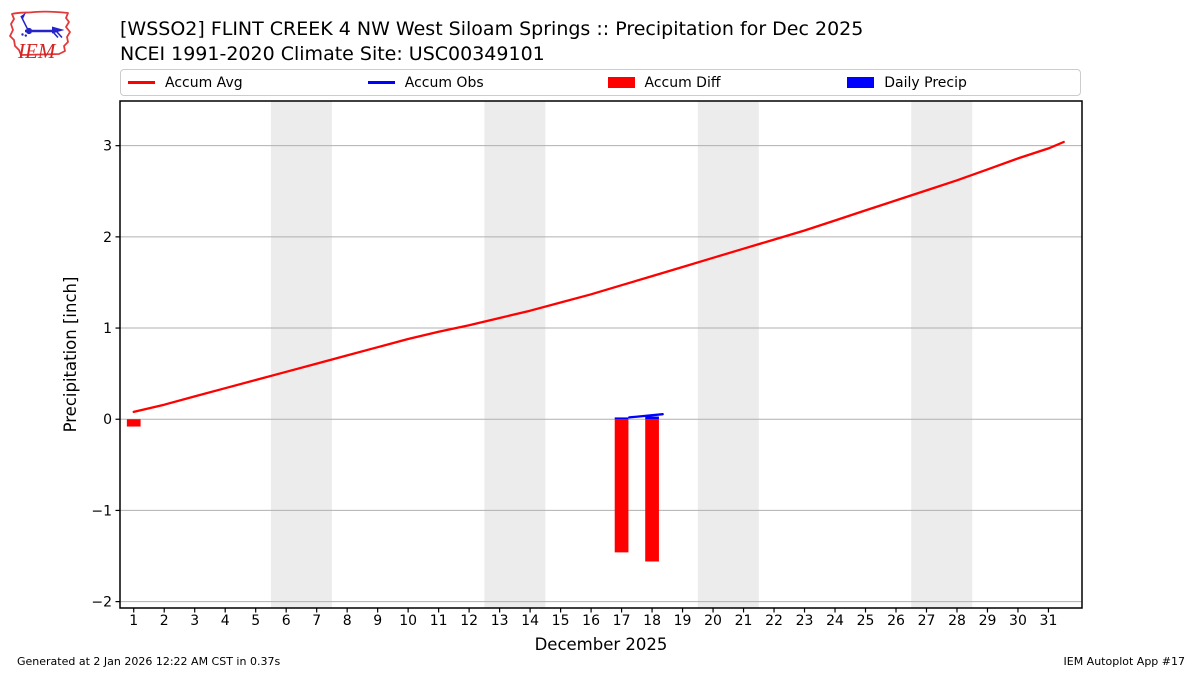 This screenshot has height=675, width=1200. What do you see at coordinates (141, 82) in the screenshot?
I see `accum-avg-line-swatch-icon` at bounding box center [141, 82].